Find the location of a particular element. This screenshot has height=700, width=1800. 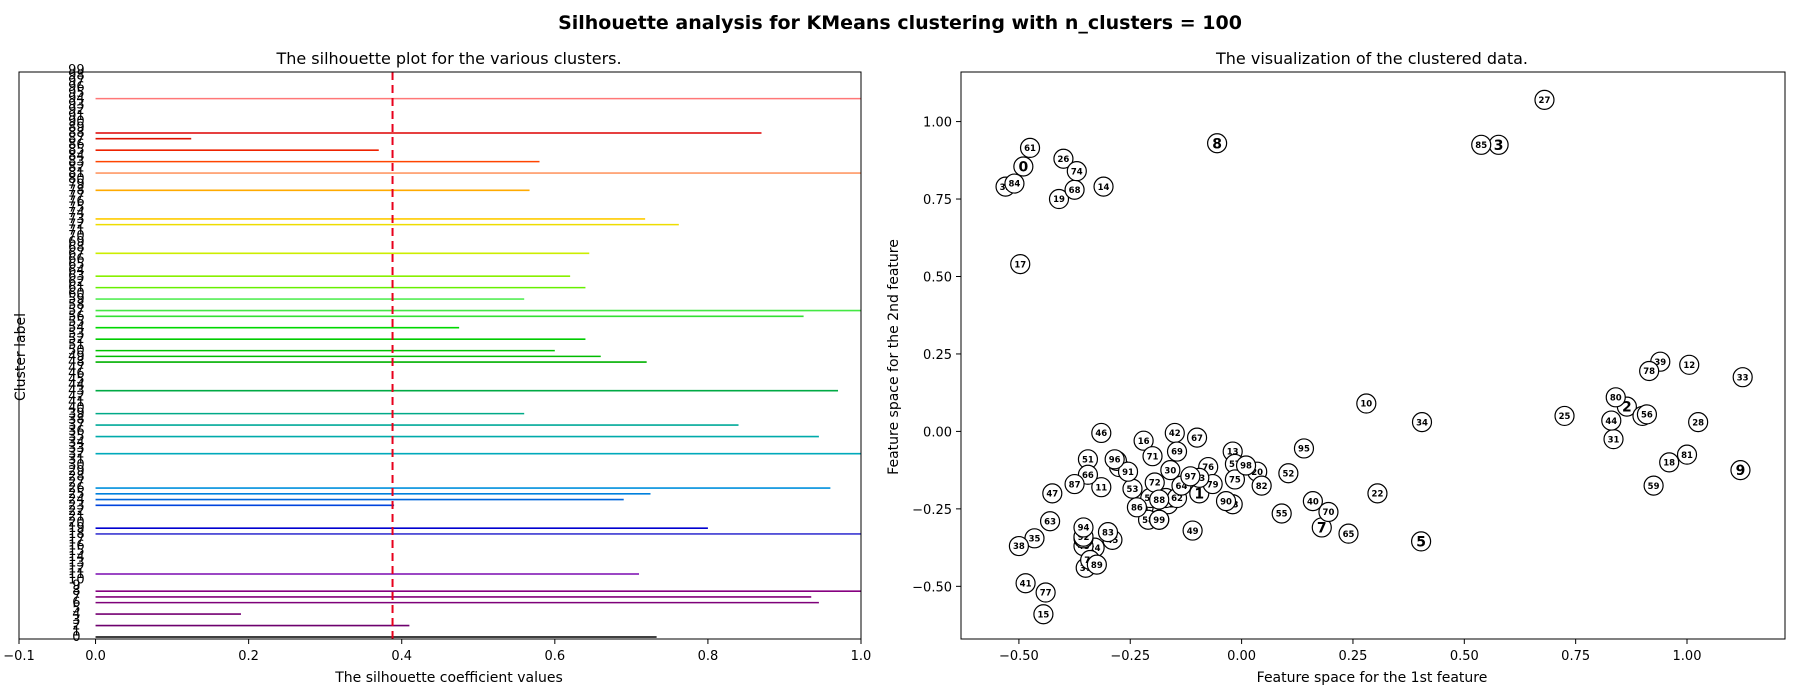

silhouette-x-tick-label: −0.1 is located at coordinates (19, 656).